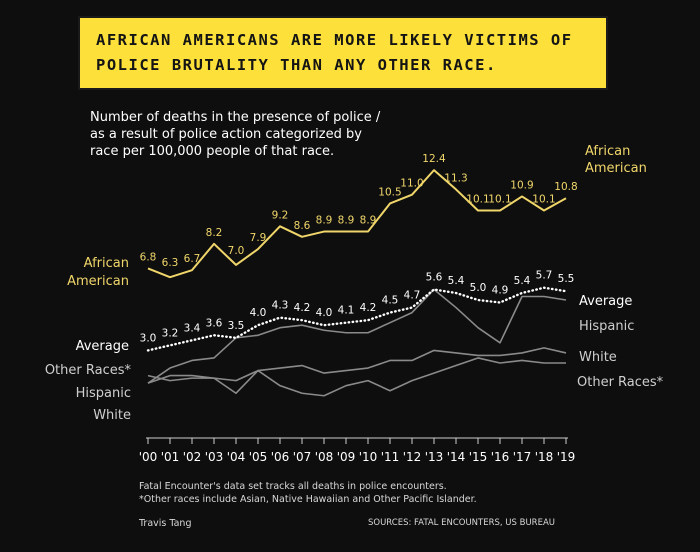 Image resolution: width=700 pixels, height=552 pixels. What do you see at coordinates (566, 279) in the screenshot?
I see `data-label-average-19: 5.5` at bounding box center [566, 279].